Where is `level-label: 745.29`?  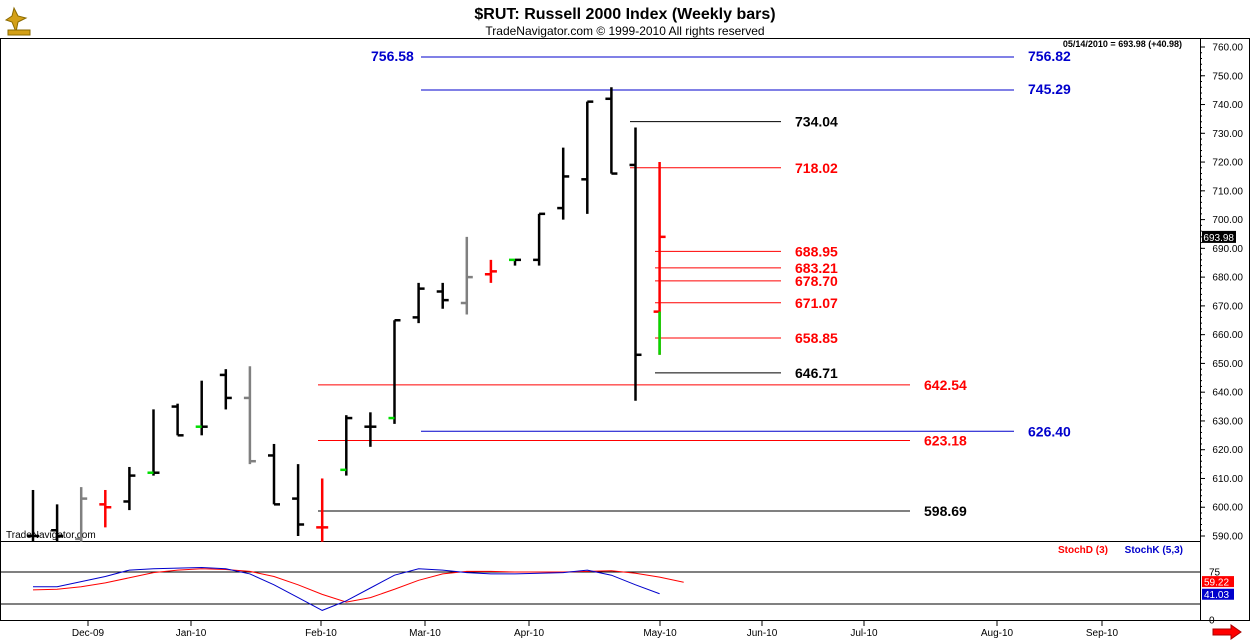 level-label: 745.29 is located at coordinates (1049, 89).